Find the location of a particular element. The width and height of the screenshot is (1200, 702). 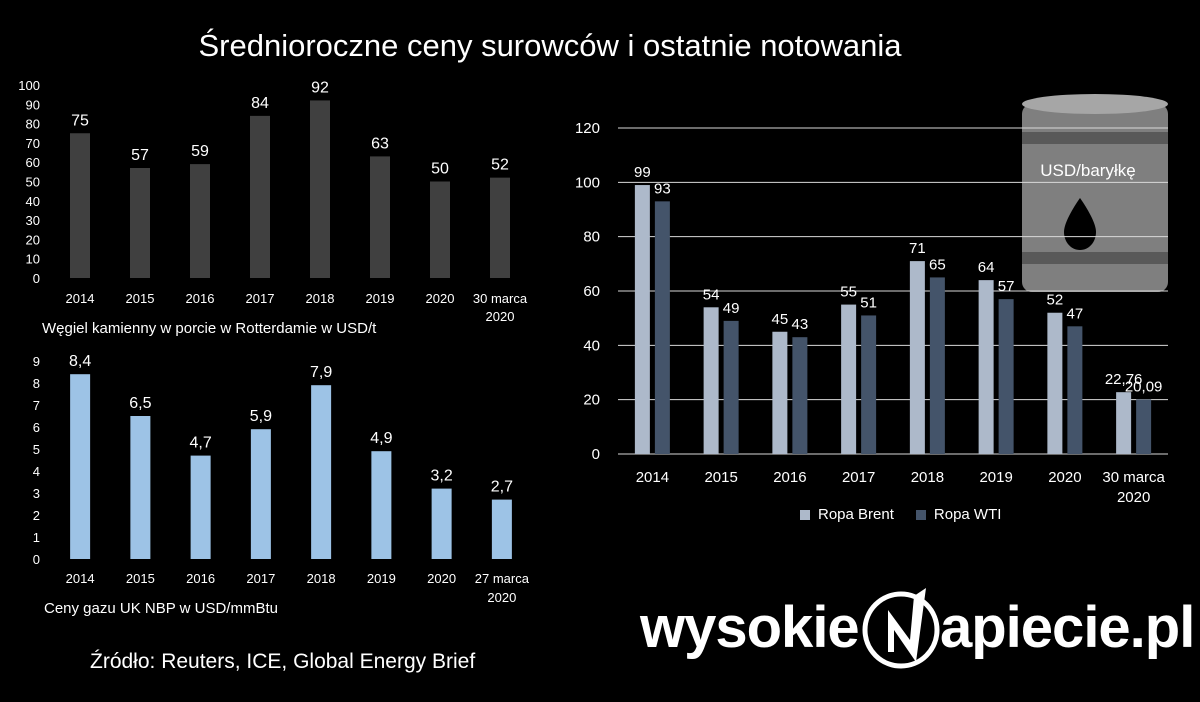

oil-value-label: 65 is located at coordinates (937, 264).